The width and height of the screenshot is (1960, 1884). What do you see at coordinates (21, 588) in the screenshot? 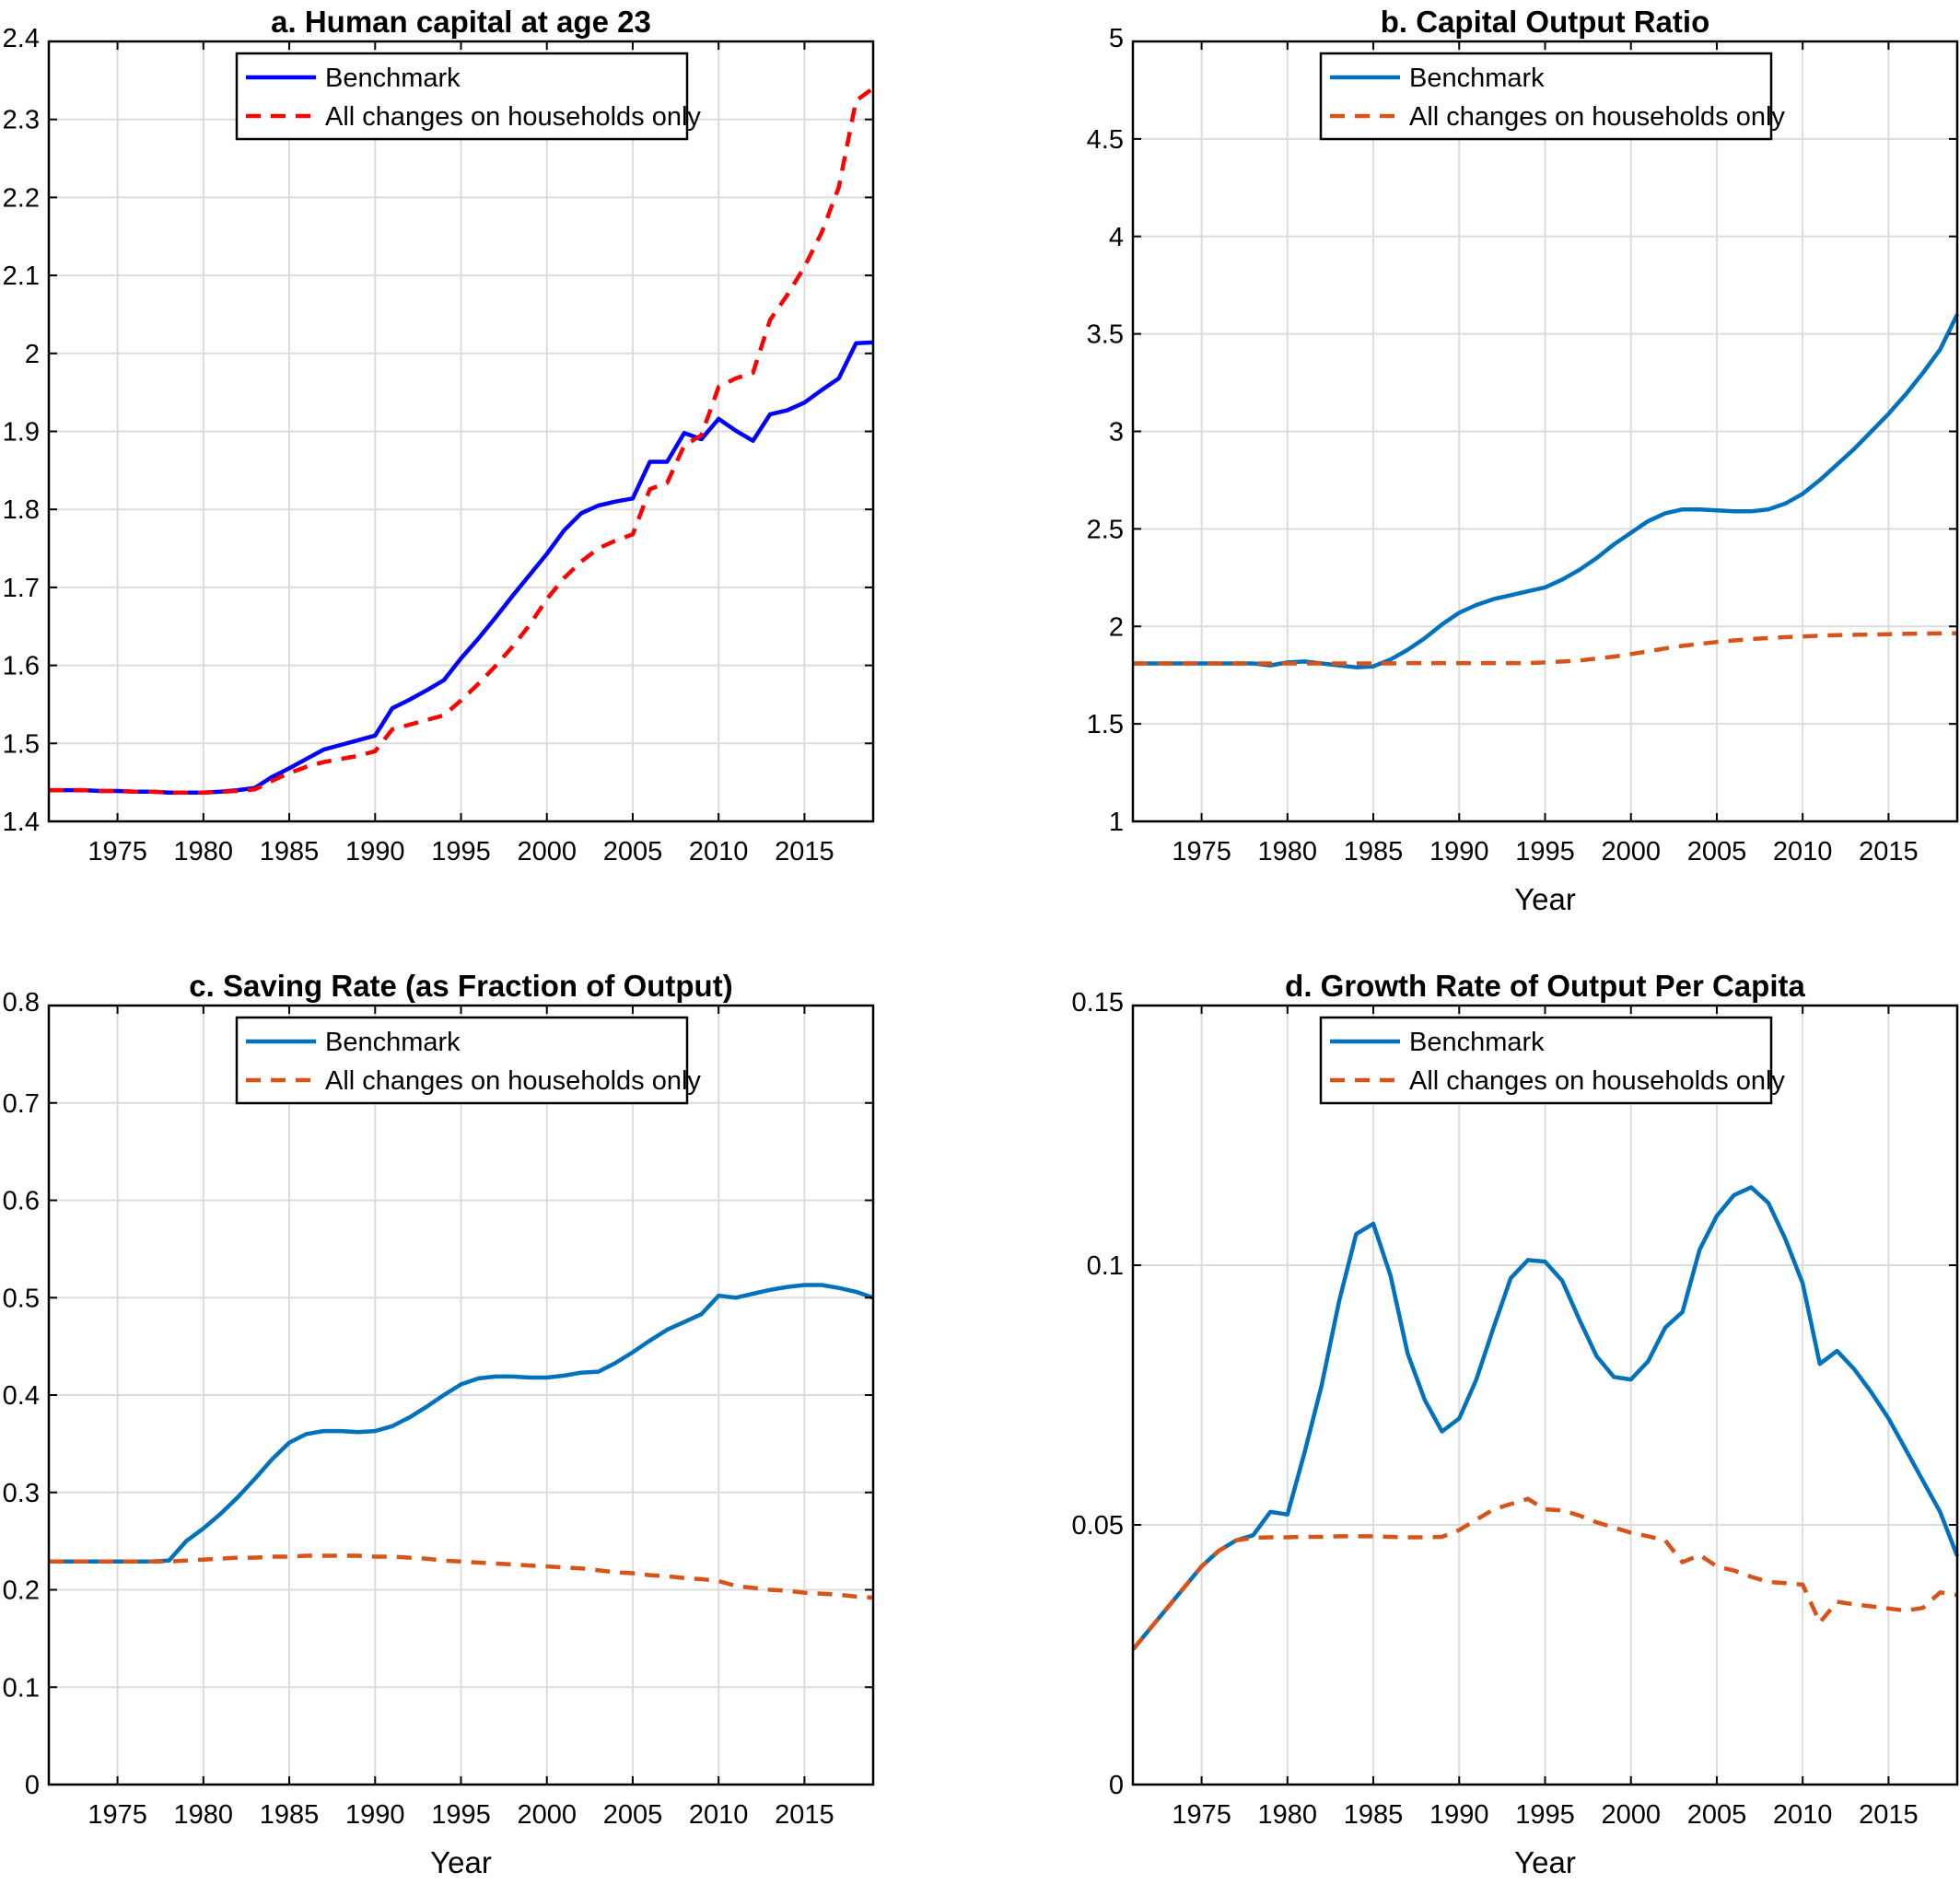
I see `y-tick-label: 1.7` at bounding box center [21, 588].